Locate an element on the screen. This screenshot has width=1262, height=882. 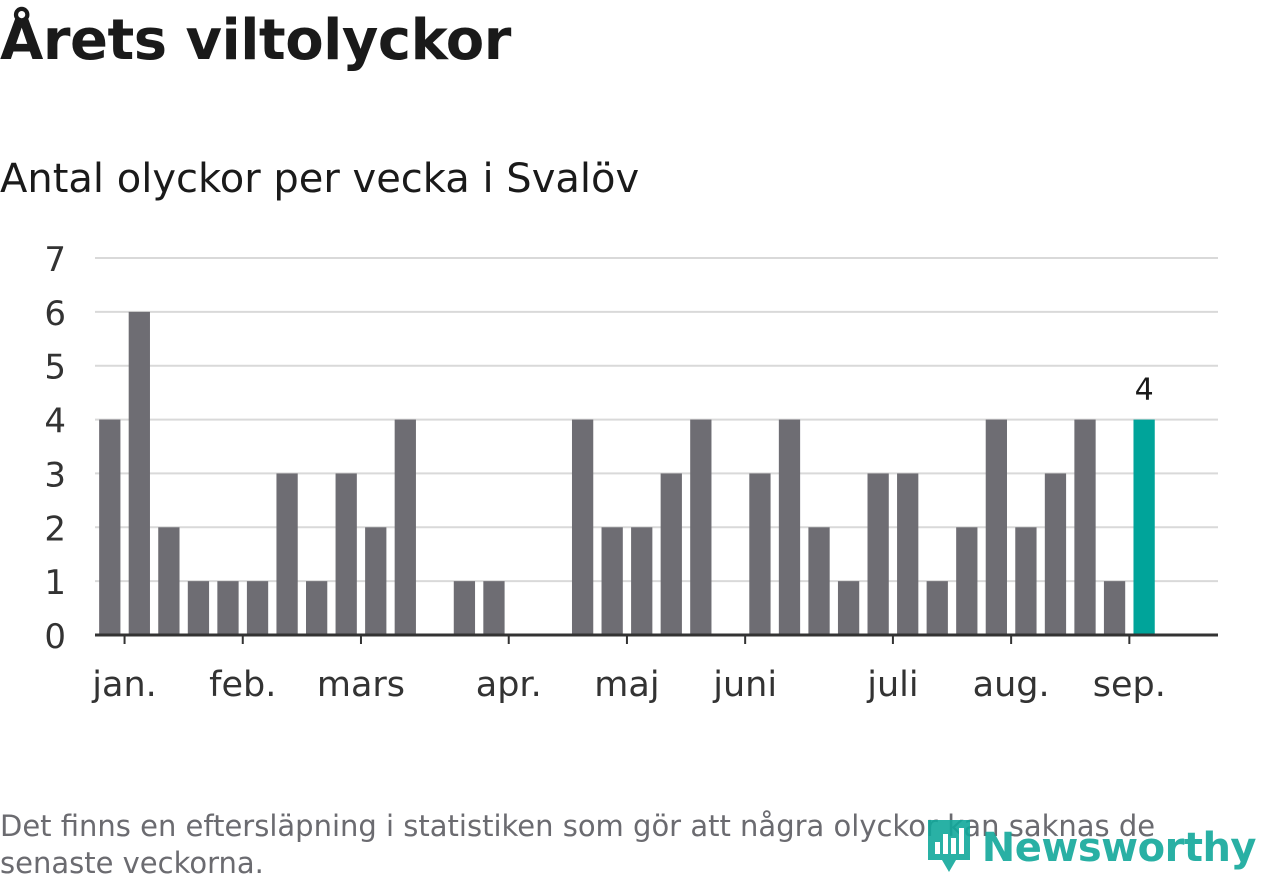
y-tick-label: 4 is located at coordinates (55, 422).